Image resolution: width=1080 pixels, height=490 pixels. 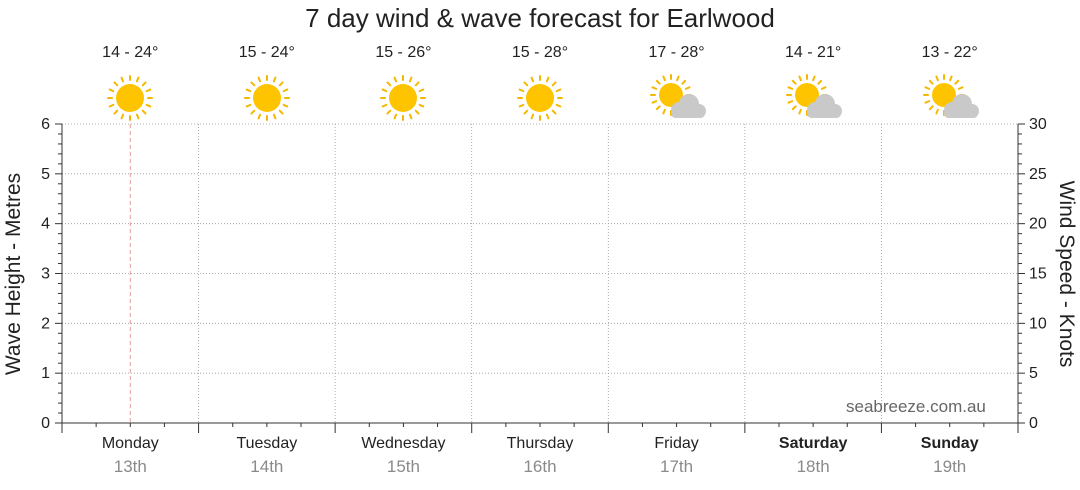 I want to click on day-date-label: 18th, so click(x=813, y=466).